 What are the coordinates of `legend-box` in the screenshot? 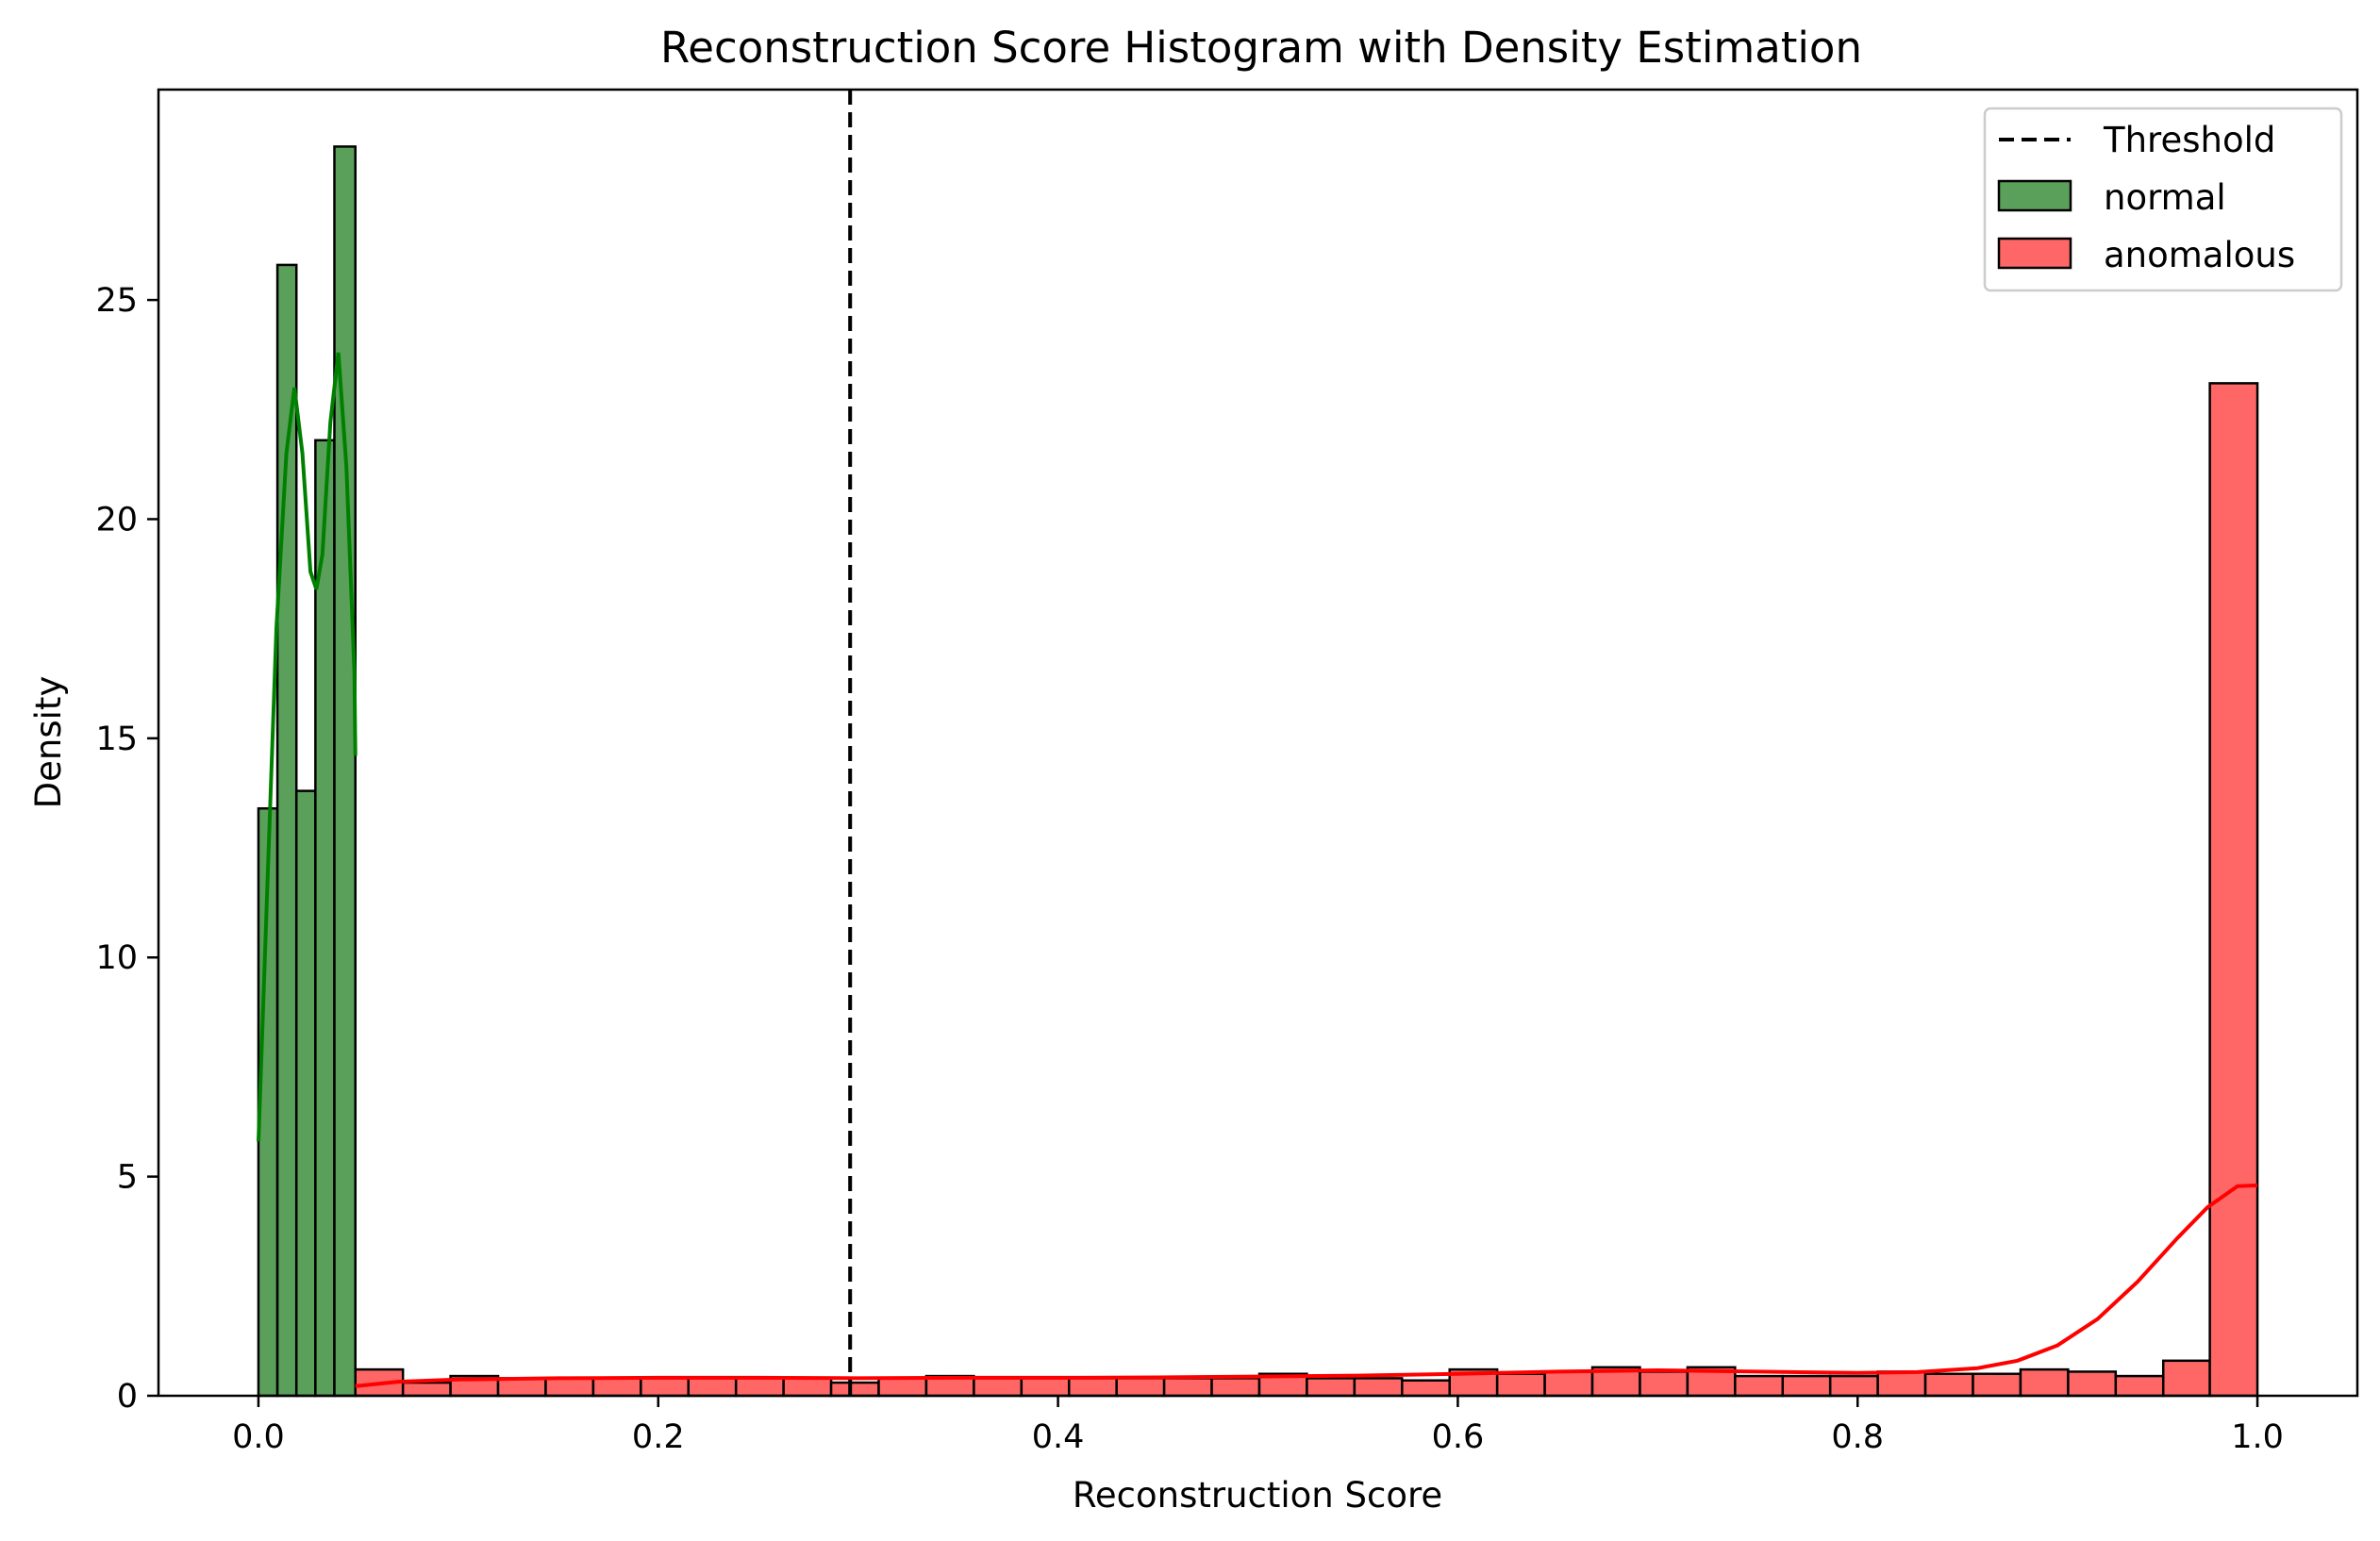 It's located at (2163, 199).